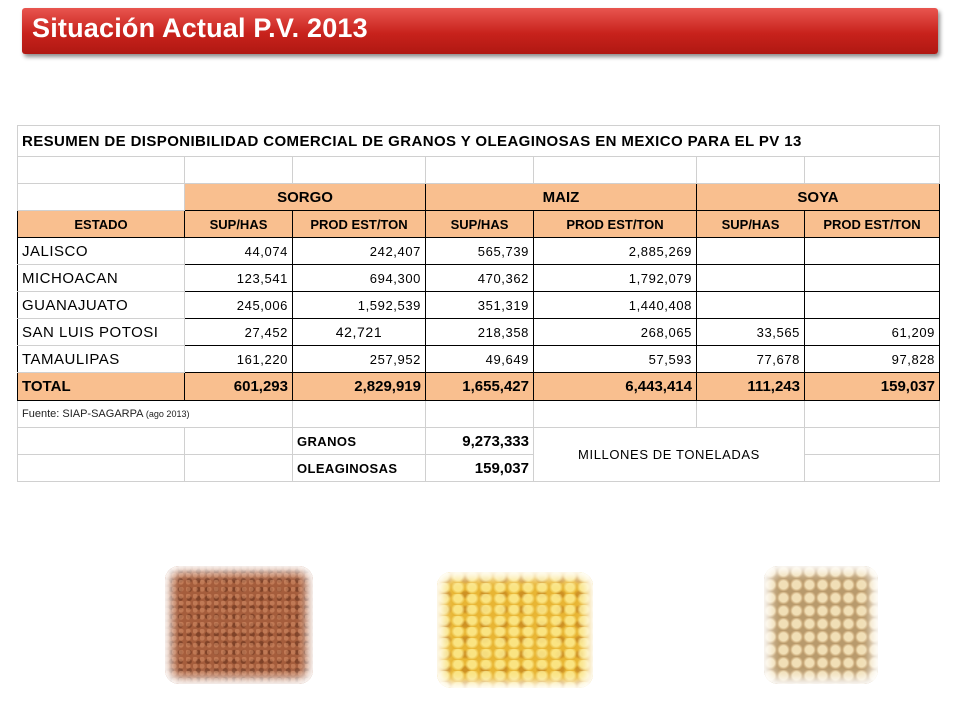 Image resolution: width=960 pixels, height=720 pixels. Describe the element at coordinates (101, 224) in the screenshot. I see `column-header-estado: ESTADO` at that location.